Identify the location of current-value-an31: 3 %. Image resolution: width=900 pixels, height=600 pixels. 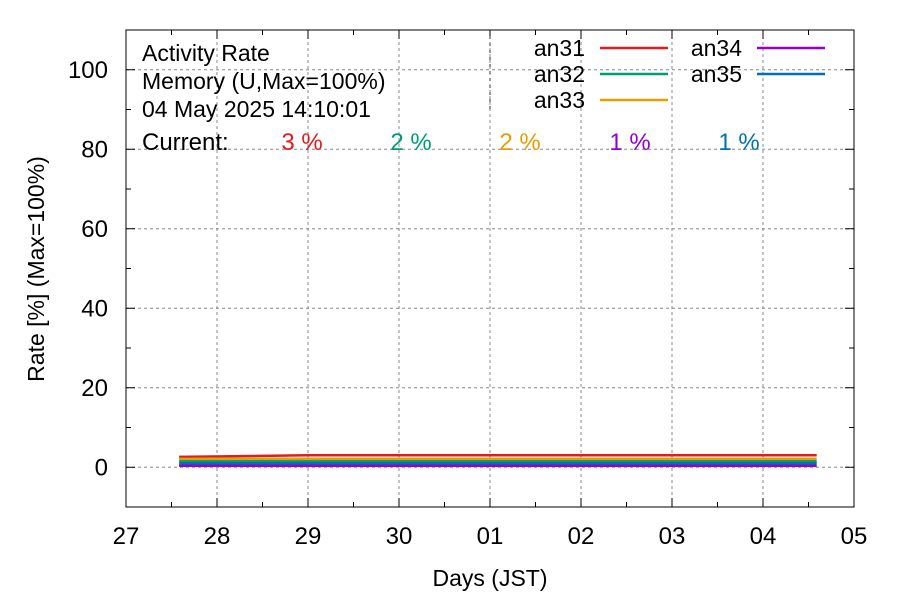
(301, 142).